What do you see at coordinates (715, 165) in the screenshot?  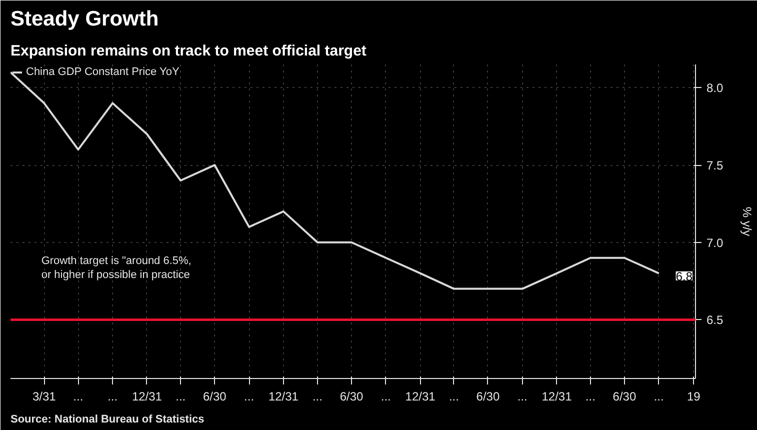 I see `y-tick-label: 7.5` at bounding box center [715, 165].